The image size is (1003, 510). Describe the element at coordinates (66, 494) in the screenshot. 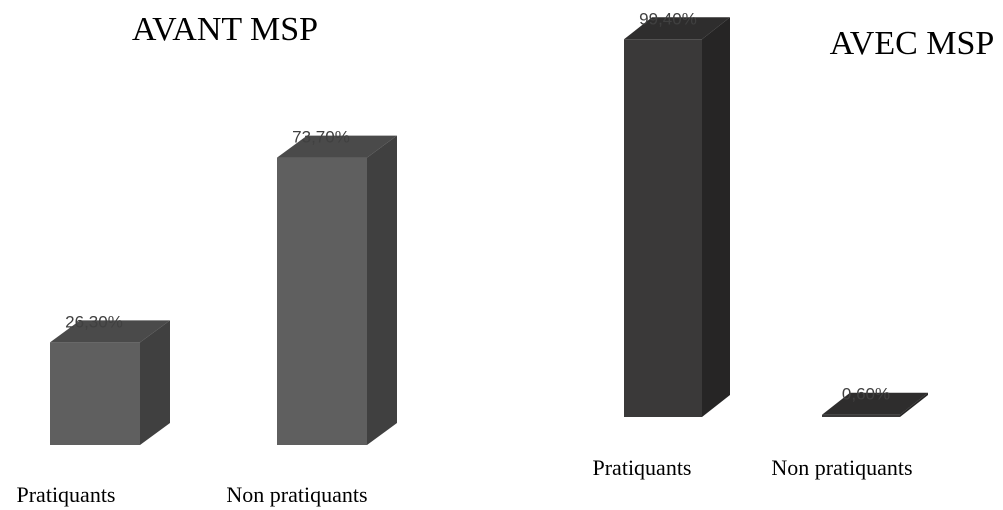

I see `category-label-pratiquants-avant: Pratiquants` at that location.